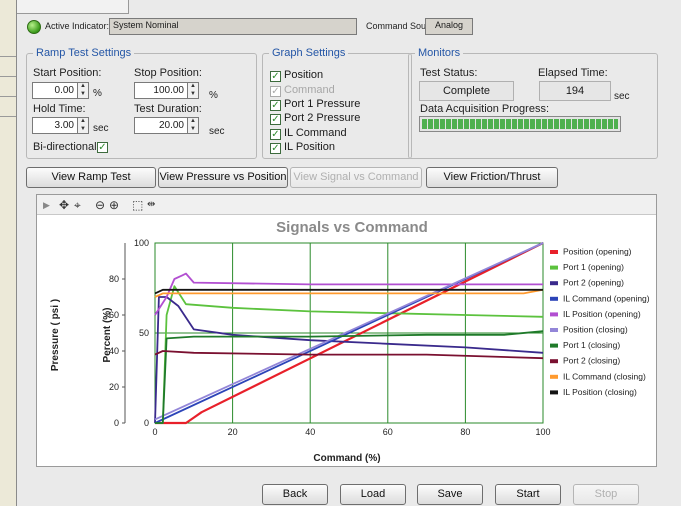  I want to click on command-source-field: Analog, so click(449, 26).